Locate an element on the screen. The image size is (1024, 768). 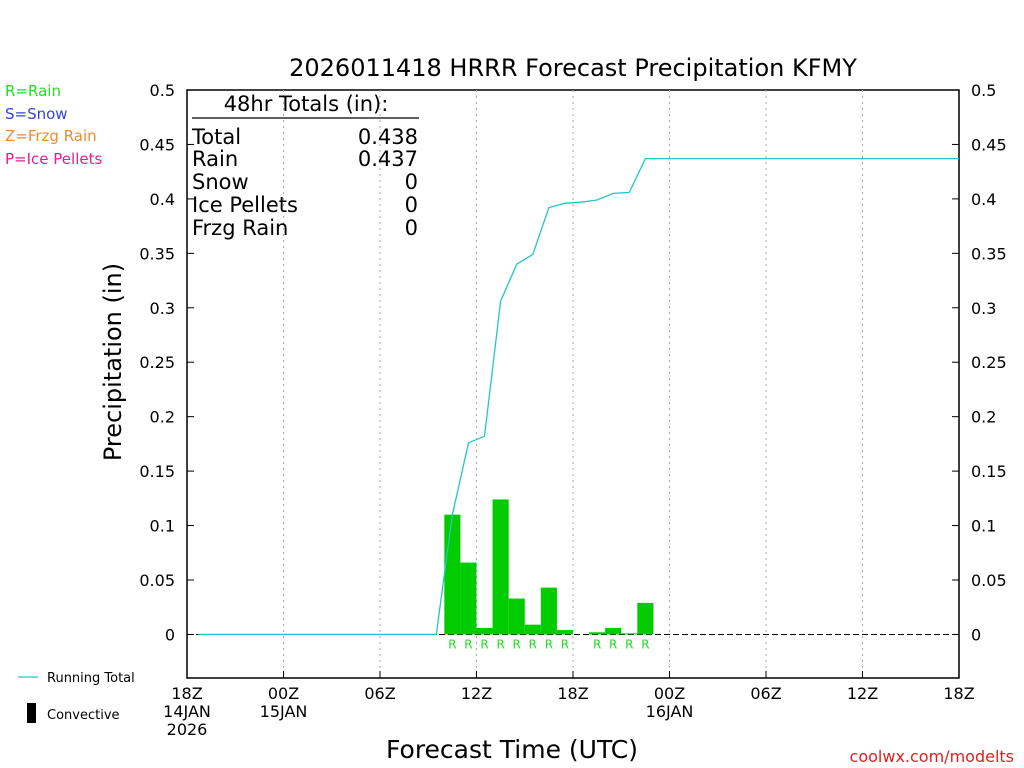
precip-type-legend: R=Rain S=Snow Z=Frzg Rain P=Ice Pellets is located at coordinates (53, 125).